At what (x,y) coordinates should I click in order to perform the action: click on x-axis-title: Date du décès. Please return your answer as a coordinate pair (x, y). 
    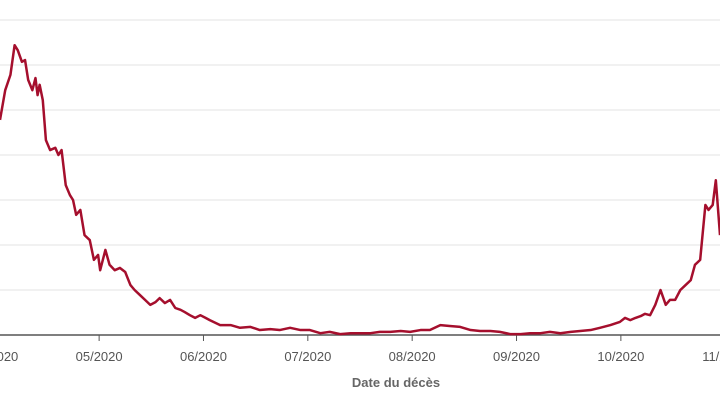
    Looking at the image, I should click on (396, 382).